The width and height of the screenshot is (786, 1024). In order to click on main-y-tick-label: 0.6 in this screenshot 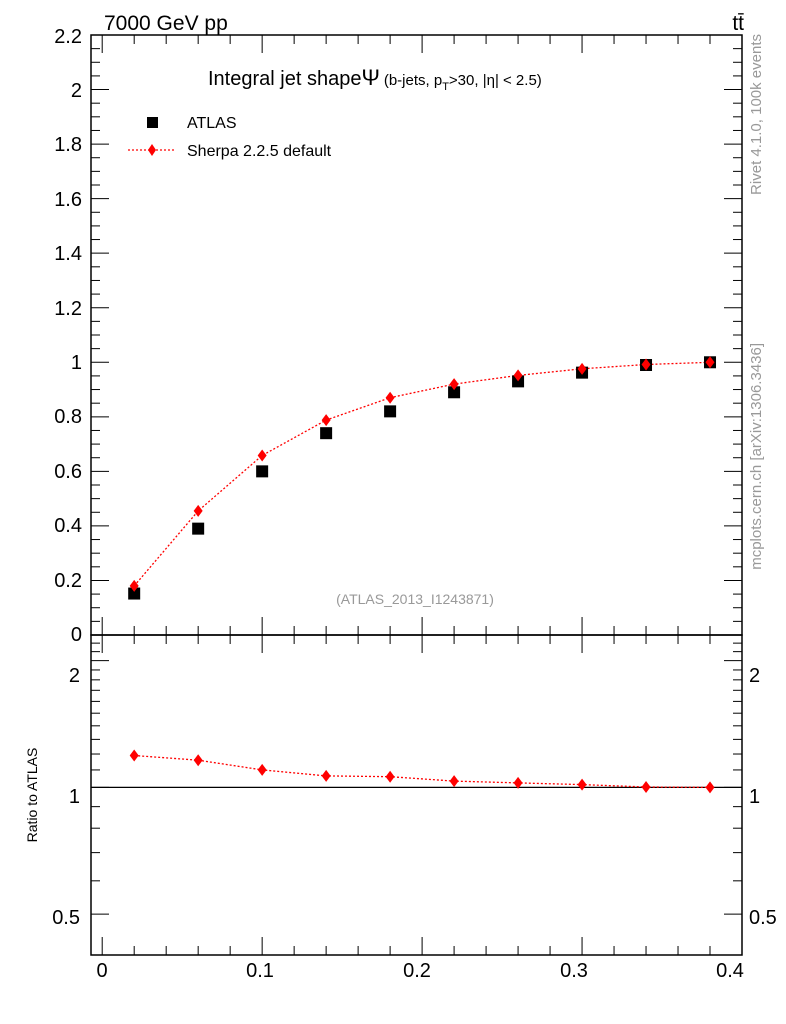, I will do `click(68, 472)`.